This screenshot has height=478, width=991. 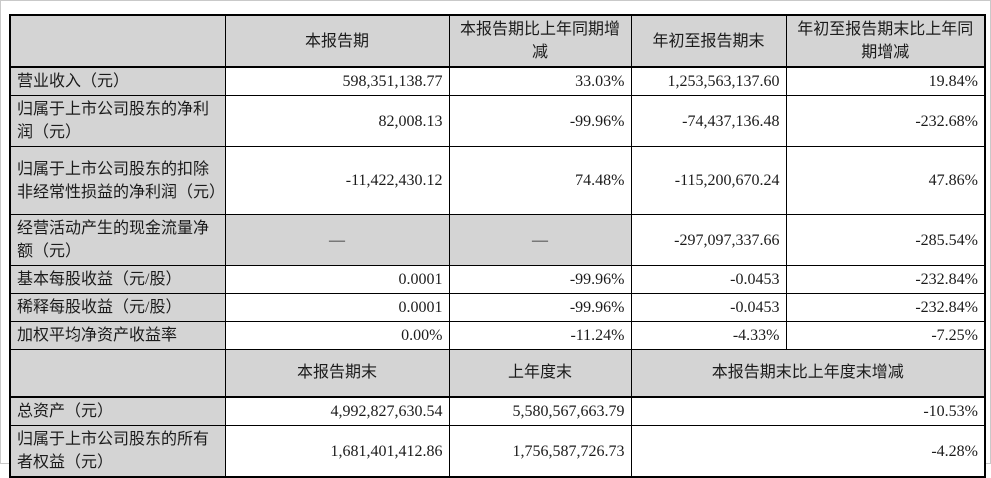 I want to click on total-assets-change: -10.53%, so click(x=808, y=411).